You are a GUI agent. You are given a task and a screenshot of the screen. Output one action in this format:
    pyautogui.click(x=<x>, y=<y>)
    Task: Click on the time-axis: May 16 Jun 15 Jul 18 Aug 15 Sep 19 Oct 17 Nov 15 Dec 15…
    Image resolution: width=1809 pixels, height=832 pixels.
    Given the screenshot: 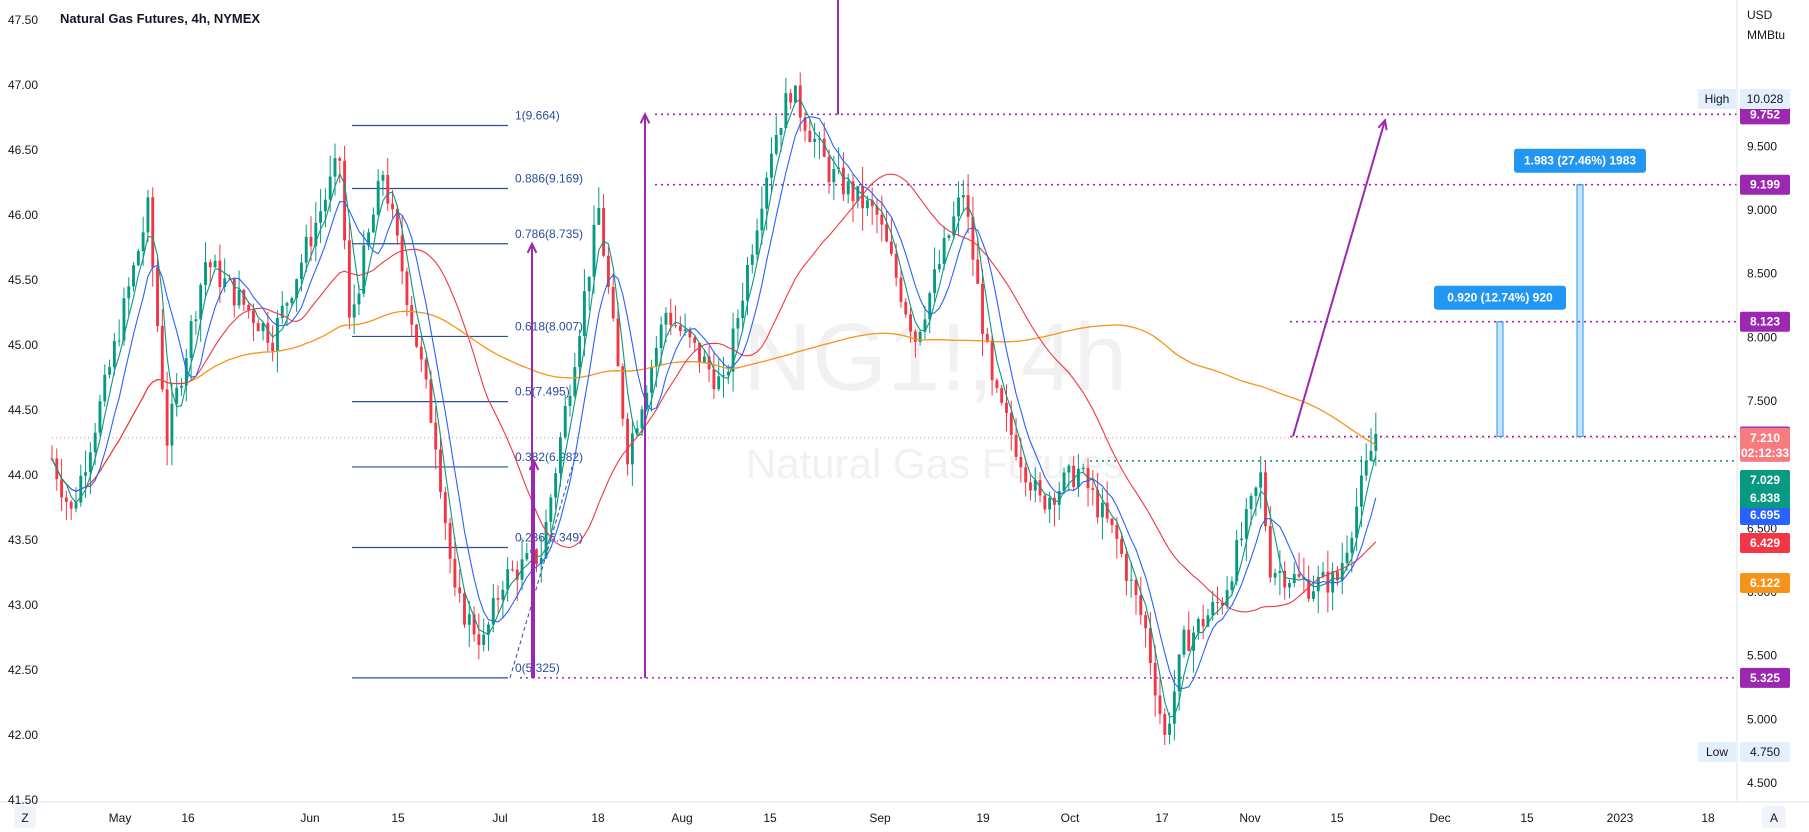 What is the action you would take?
    pyautogui.click(x=912, y=818)
    